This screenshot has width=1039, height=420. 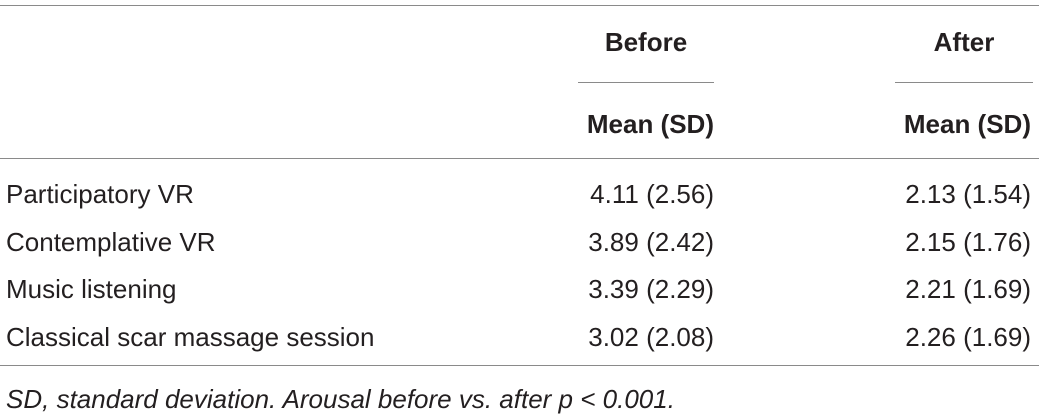 I want to click on column-group: Before, so click(x=646, y=42).